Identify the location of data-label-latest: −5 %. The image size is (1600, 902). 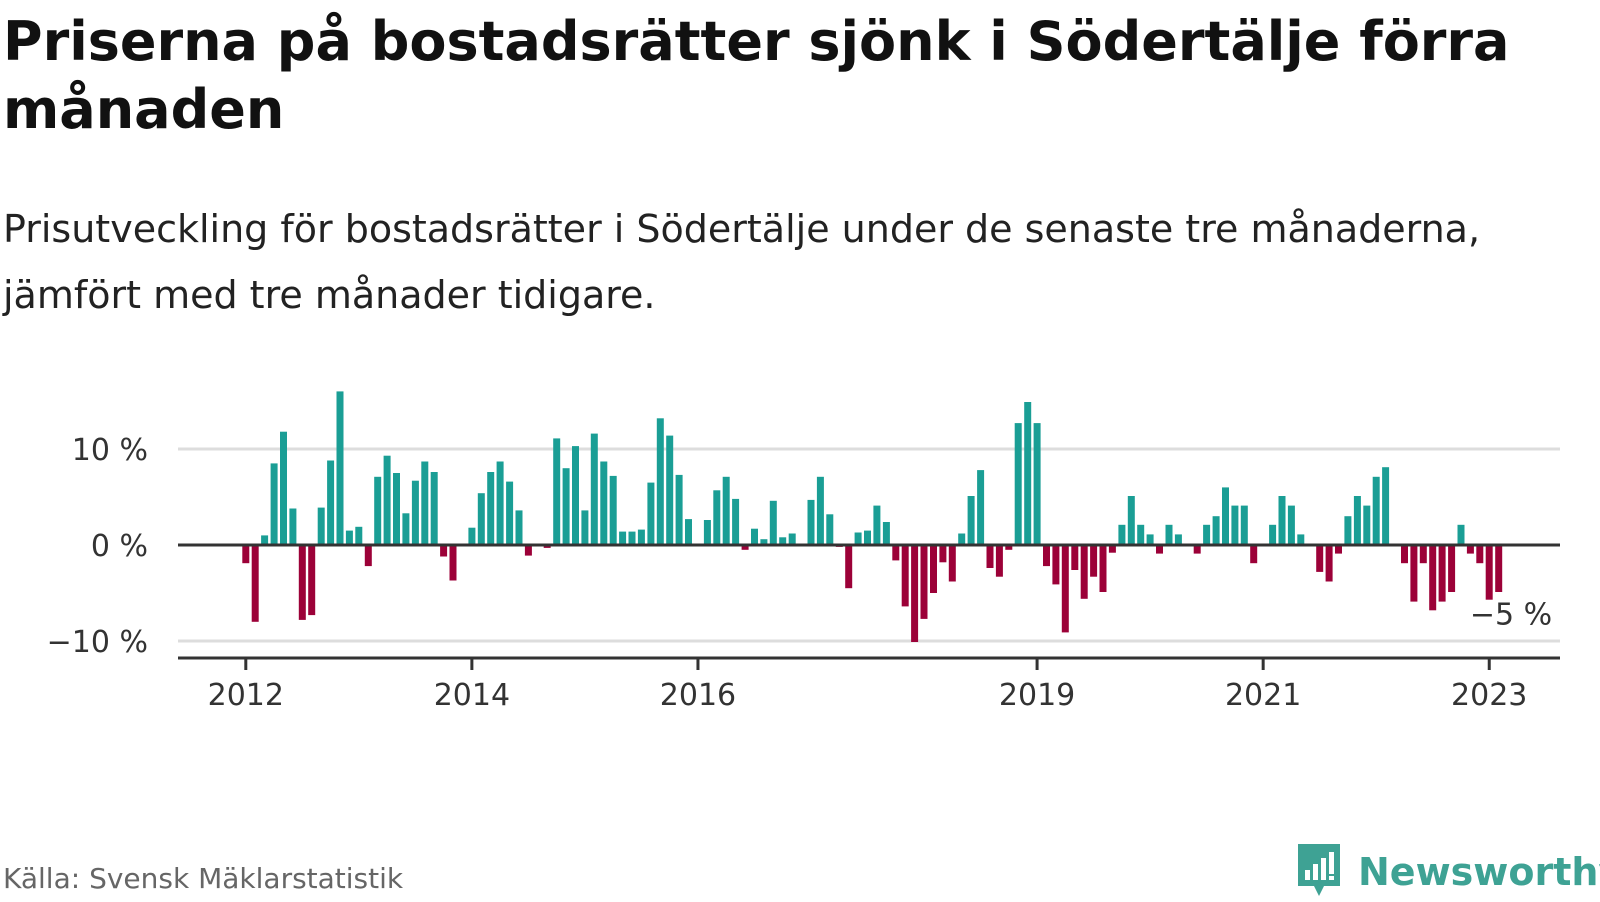
(1511, 615).